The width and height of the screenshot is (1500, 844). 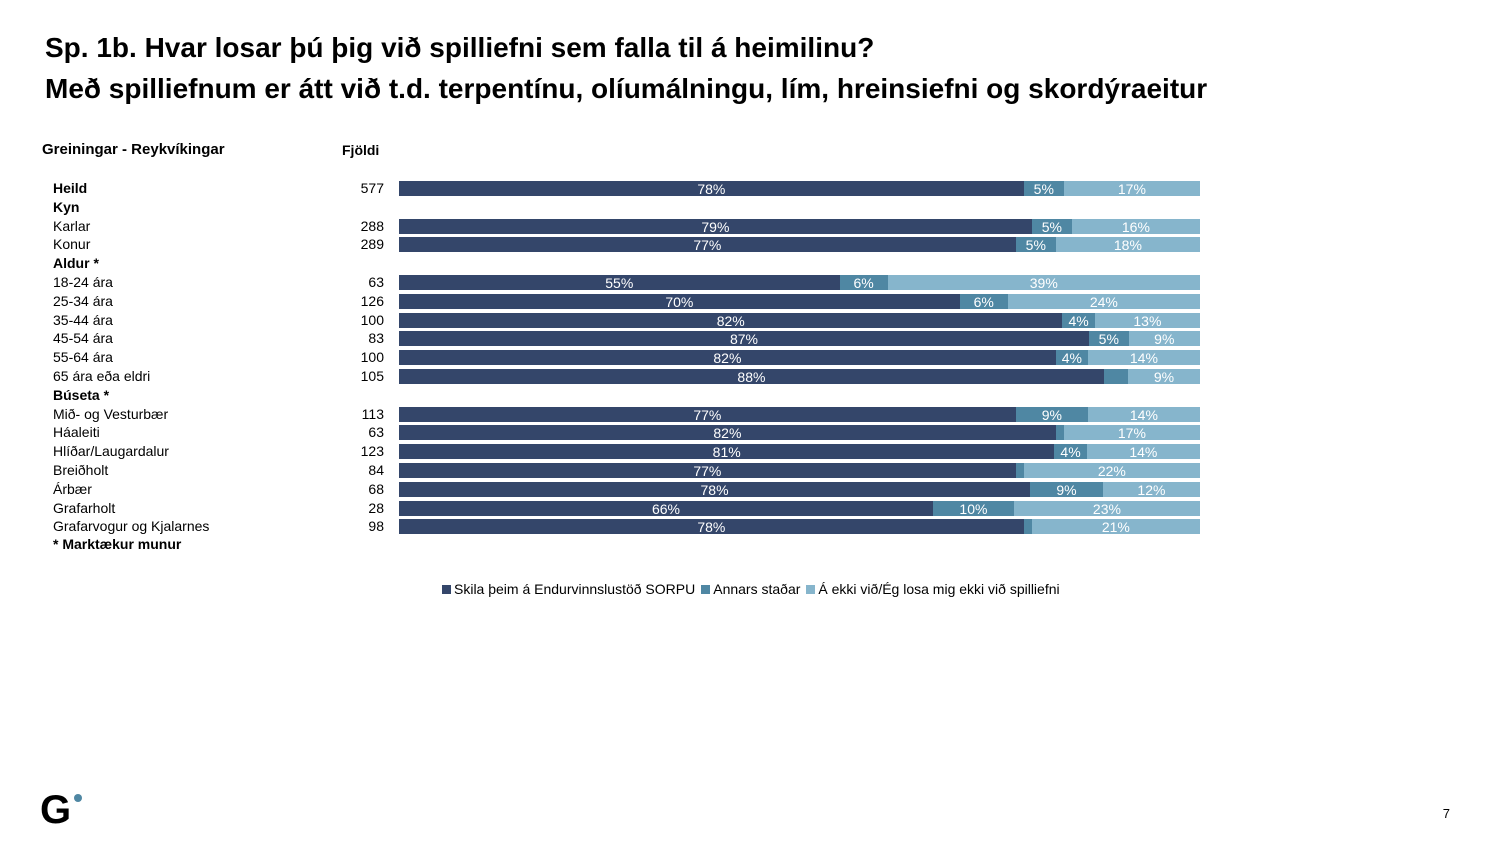 I want to click on row-label: Grafarholt, so click(x=84, y=507).